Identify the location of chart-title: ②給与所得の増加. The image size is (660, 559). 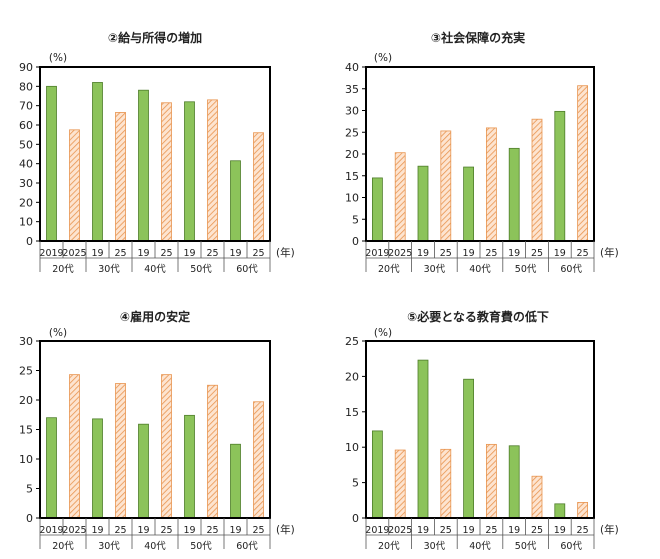
(155, 37).